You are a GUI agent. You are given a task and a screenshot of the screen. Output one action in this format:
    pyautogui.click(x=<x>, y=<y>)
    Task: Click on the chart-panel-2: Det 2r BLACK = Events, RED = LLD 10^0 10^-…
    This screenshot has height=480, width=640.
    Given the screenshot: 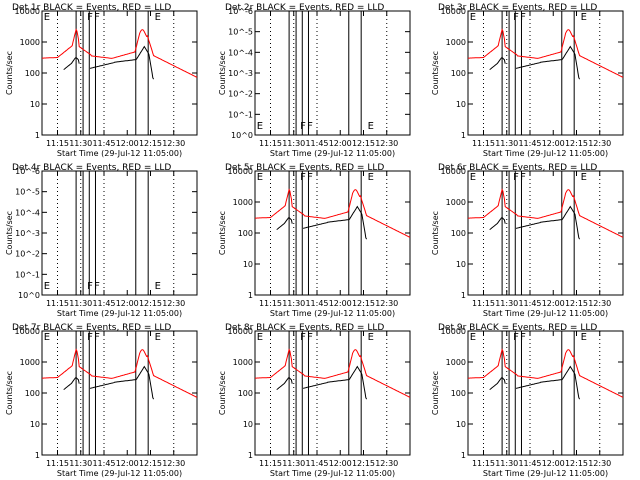 What is the action you would take?
    pyautogui.click(x=314, y=80)
    